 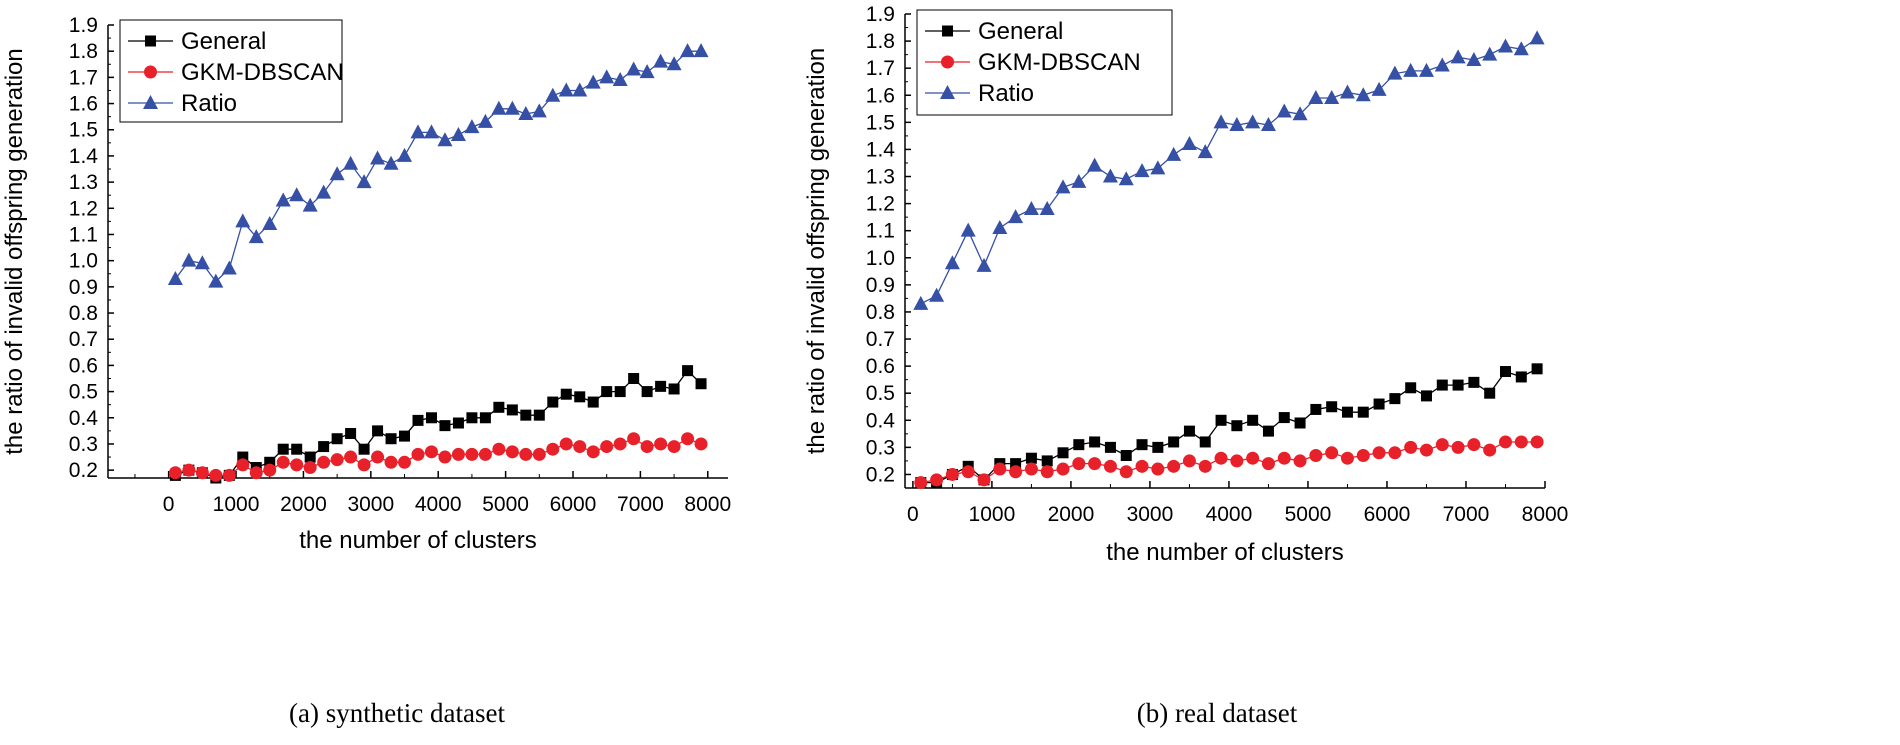 I want to click on x-tick-label: 2000, so click(x=303, y=504).